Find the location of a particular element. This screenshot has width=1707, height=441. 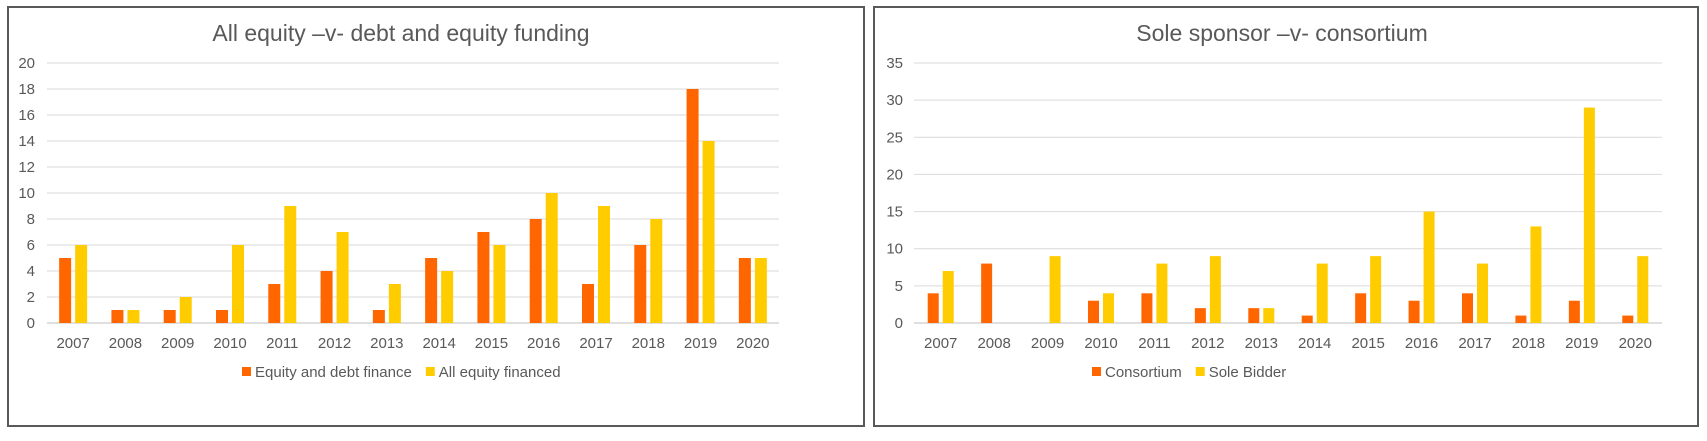

bar-sole-bidder-2010 is located at coordinates (1108, 308).